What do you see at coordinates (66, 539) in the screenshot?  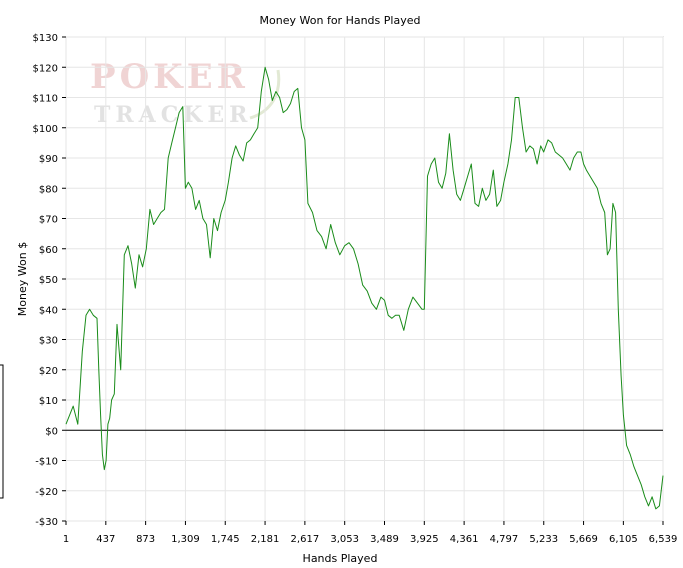 I see `x-tick-label: 1` at bounding box center [66, 539].